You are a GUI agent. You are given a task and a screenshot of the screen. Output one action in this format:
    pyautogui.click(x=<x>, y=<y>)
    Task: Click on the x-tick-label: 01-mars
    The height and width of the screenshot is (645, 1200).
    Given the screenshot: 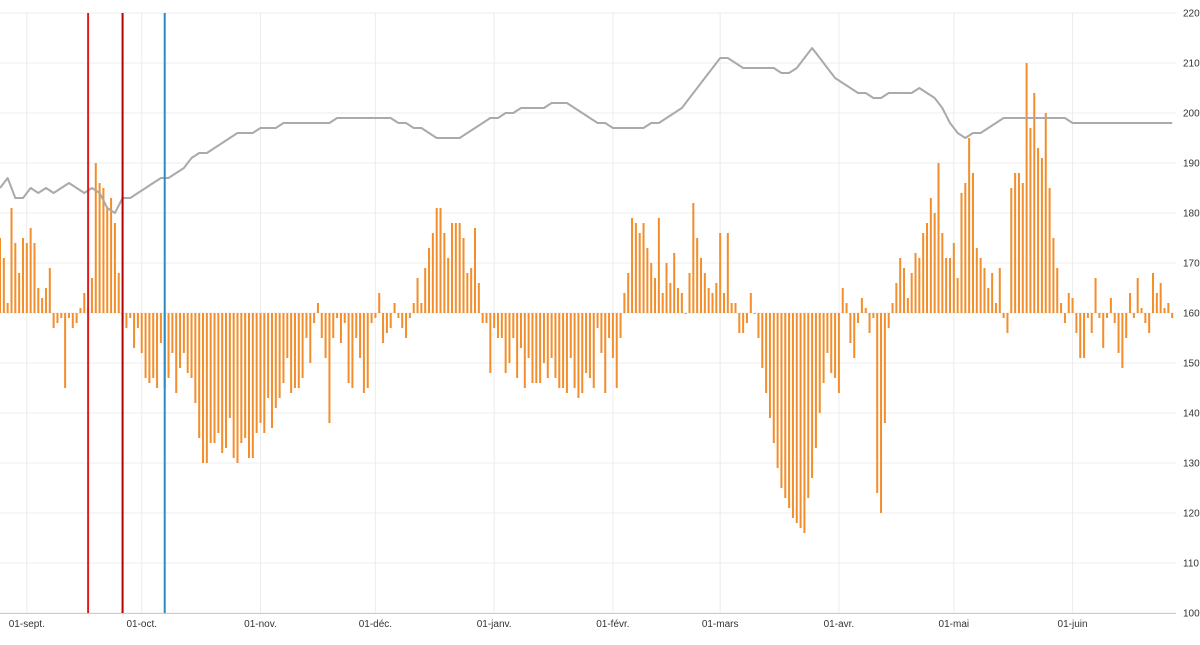 What is the action you would take?
    pyautogui.click(x=720, y=624)
    